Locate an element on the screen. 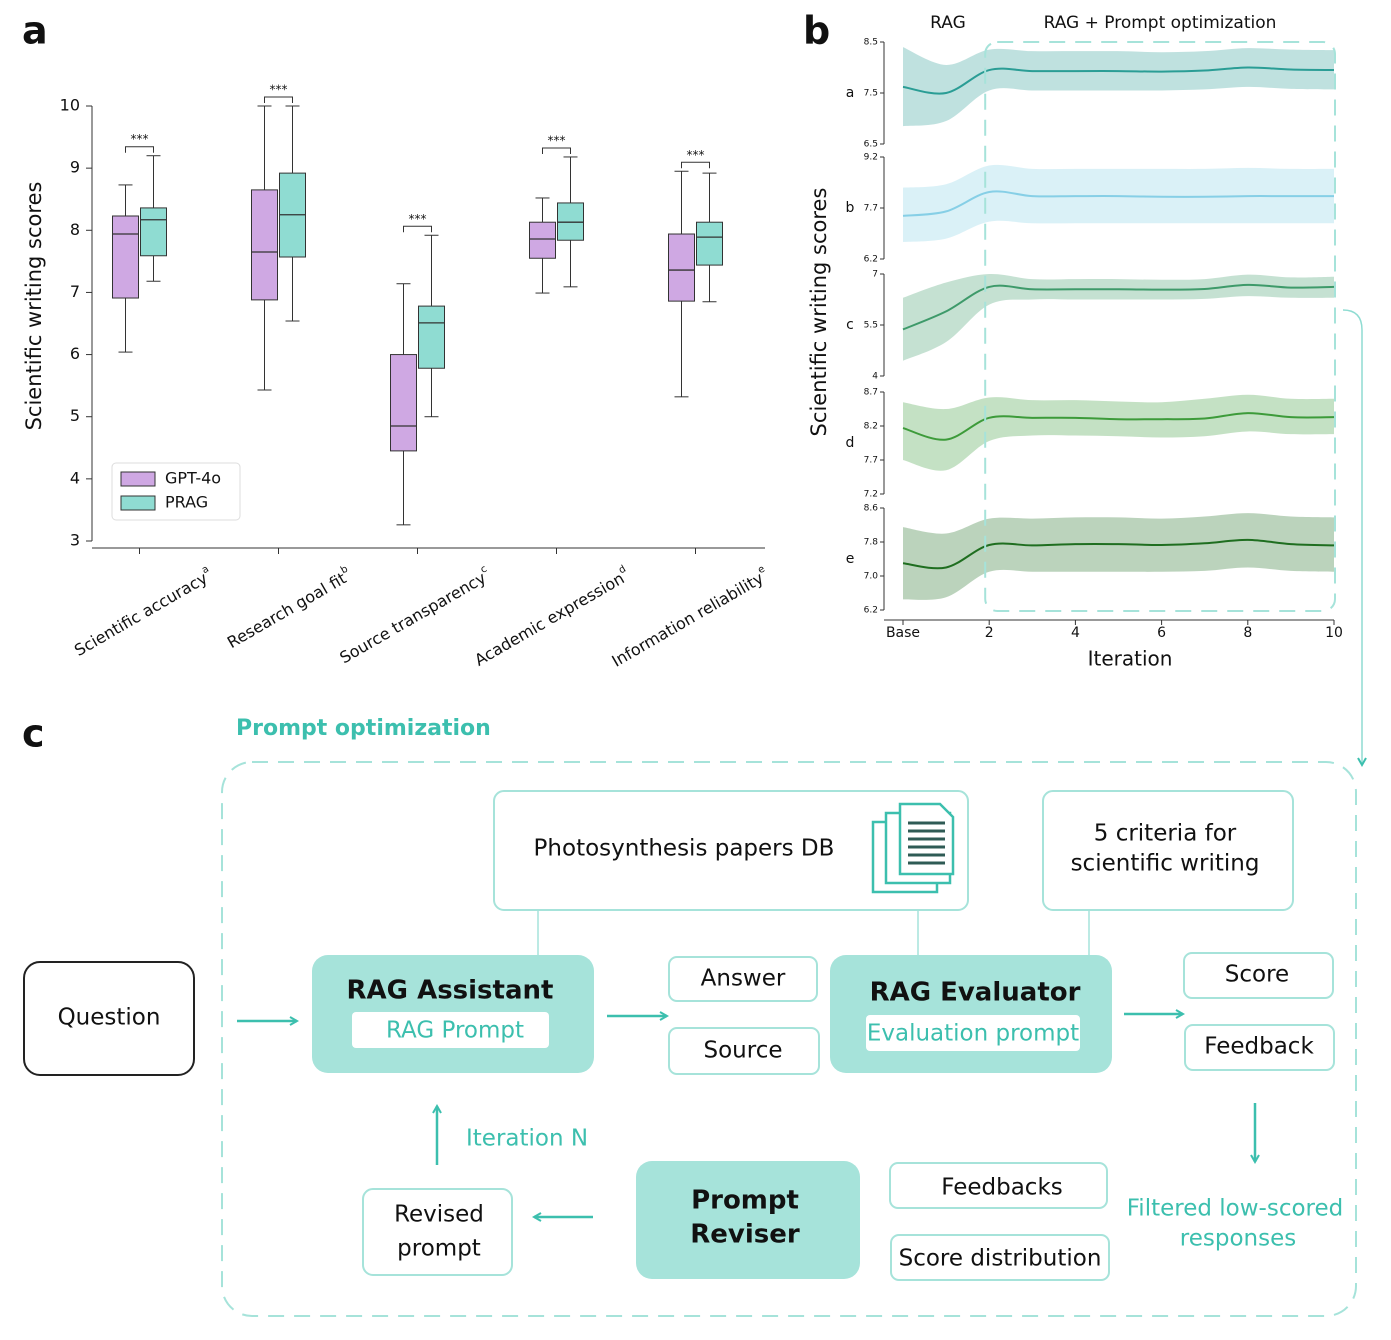 Image resolution: width=1391 pixels, height=1340 pixels. x-tick-label: 2 is located at coordinates (989, 633).